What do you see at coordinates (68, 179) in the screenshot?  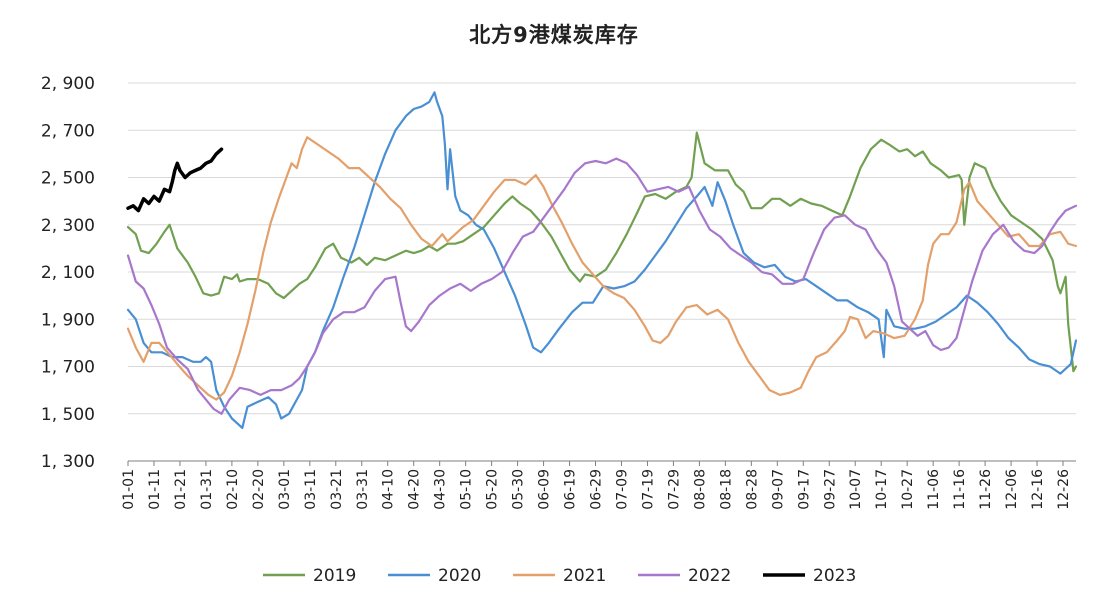 I see `y-tick-label: 2, 500` at bounding box center [68, 179].